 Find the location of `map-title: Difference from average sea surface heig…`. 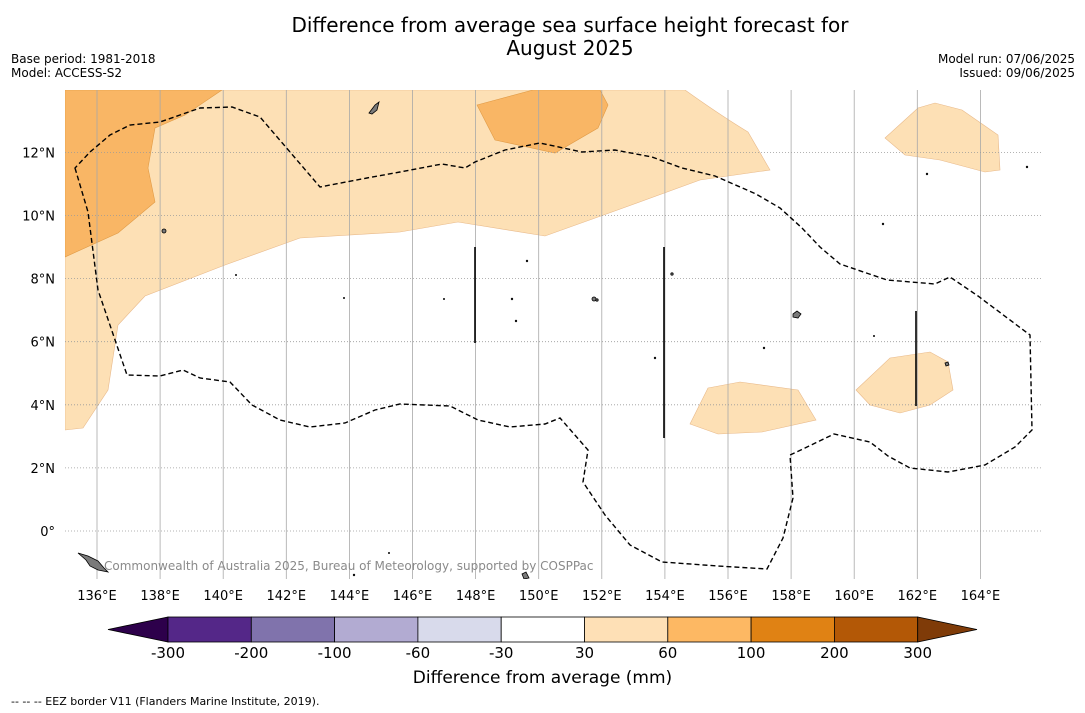

map-title: Difference from average sea surface heig… is located at coordinates (542, 37).